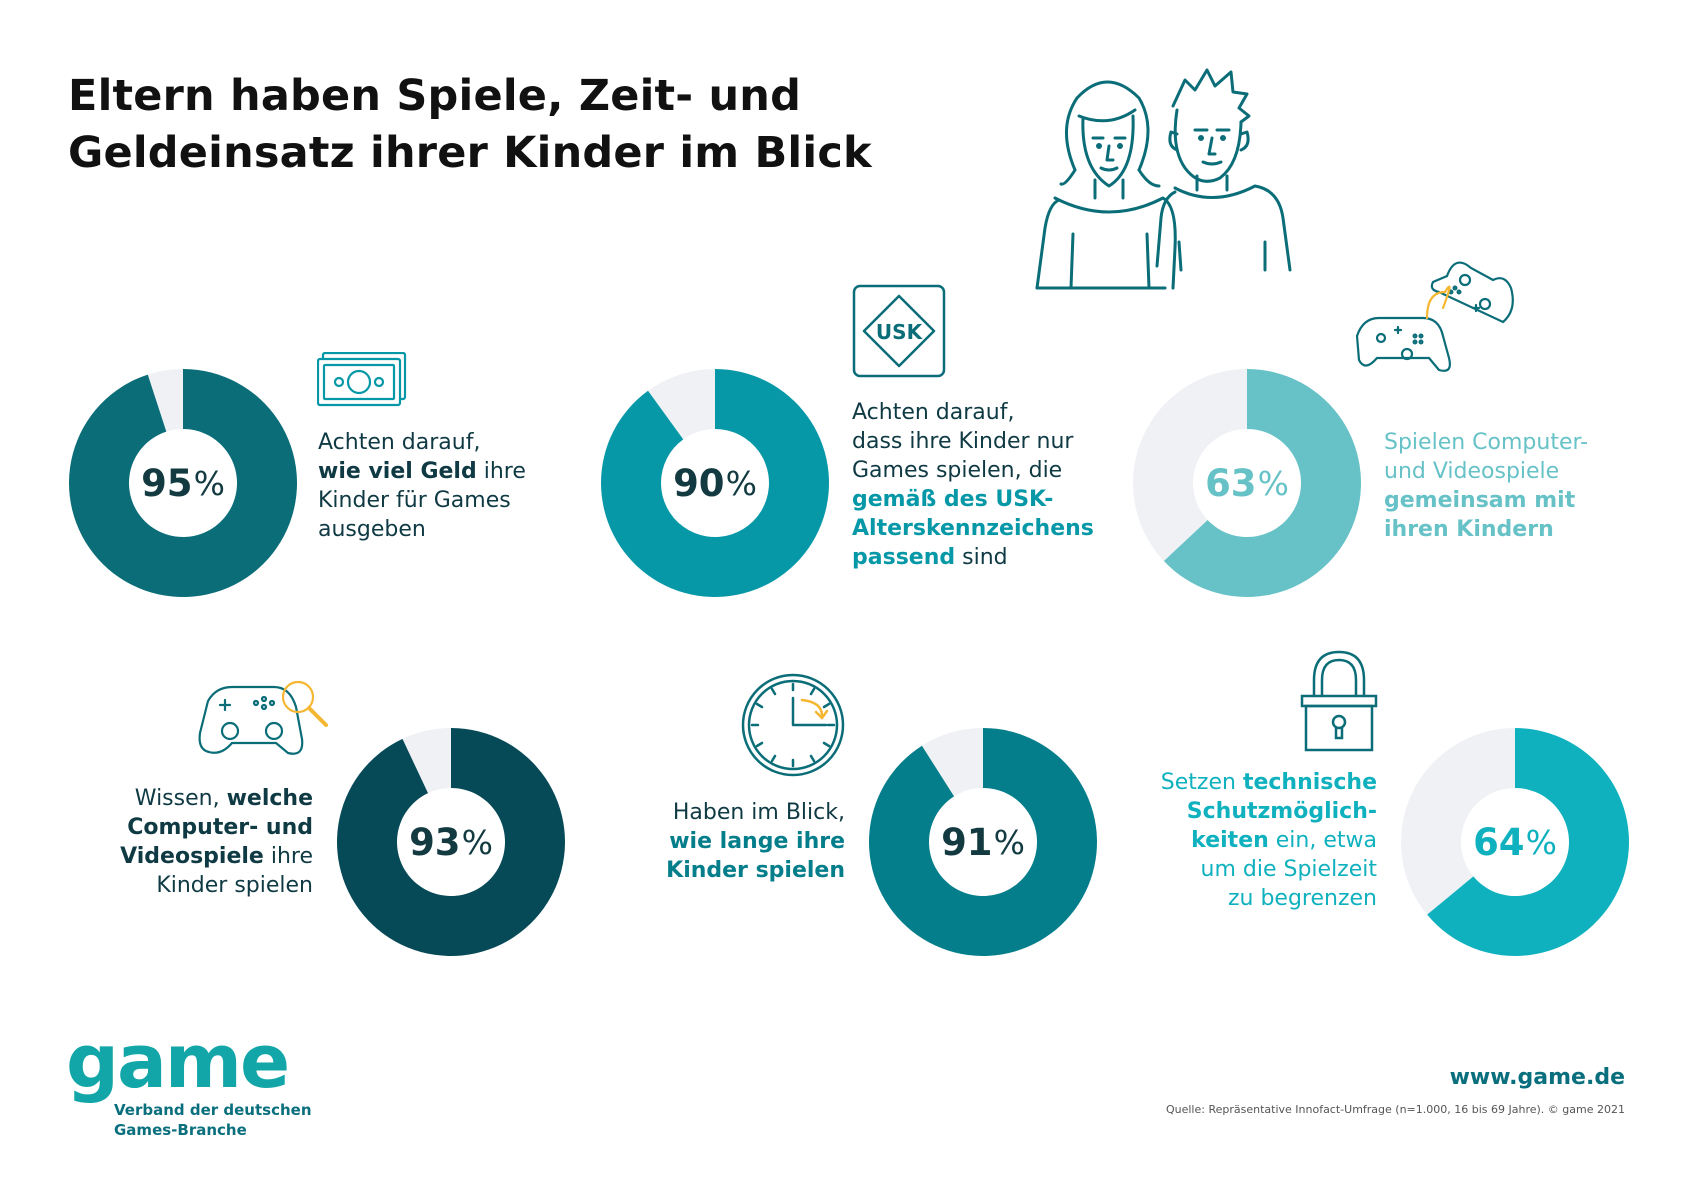 Image resolution: width=1685 pixels, height=1191 pixels. What do you see at coordinates (213, 1110) in the screenshot?
I see `logo-subtitle-line-1: Verband der deutschen` at bounding box center [213, 1110].